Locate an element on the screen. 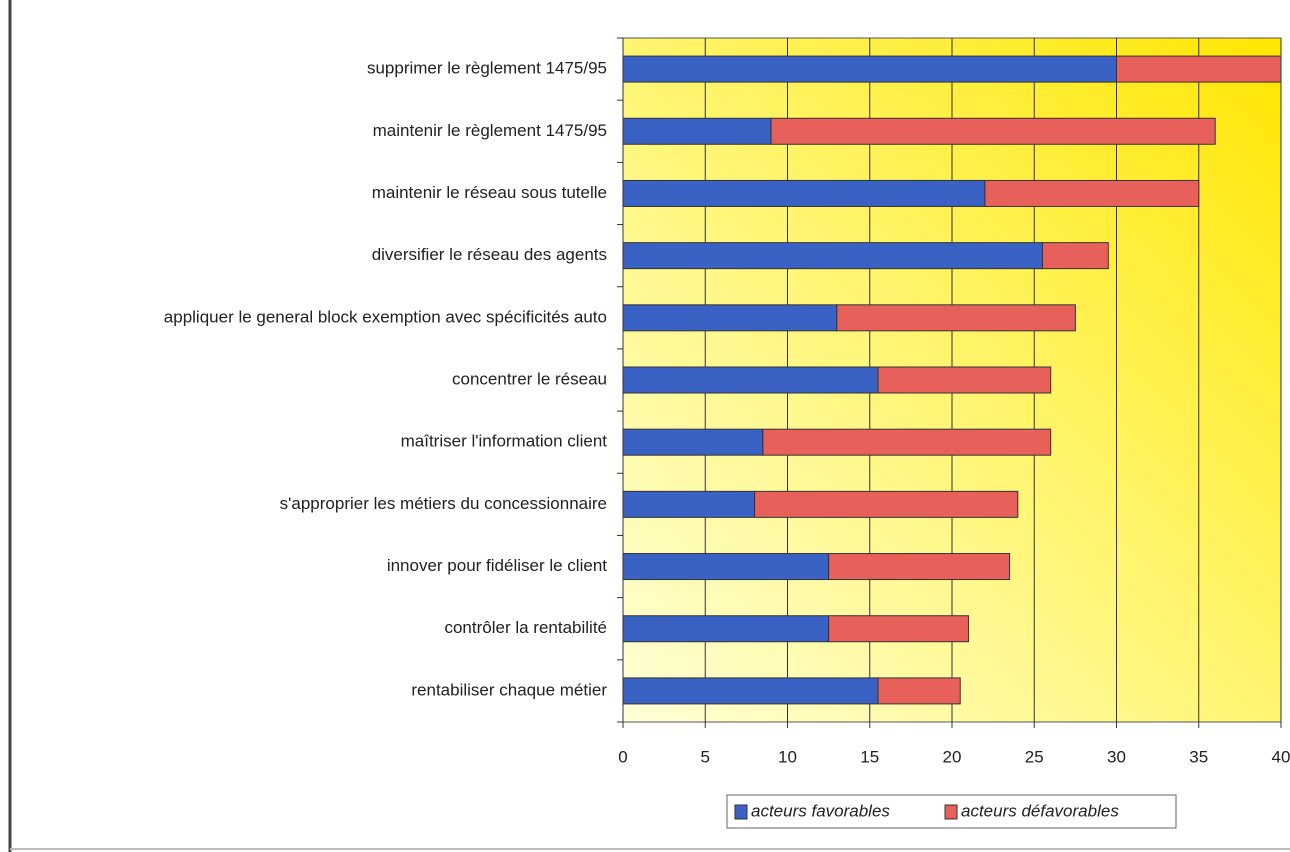 The height and width of the screenshot is (852, 1290). x-tick-label: 35 is located at coordinates (1198, 756).